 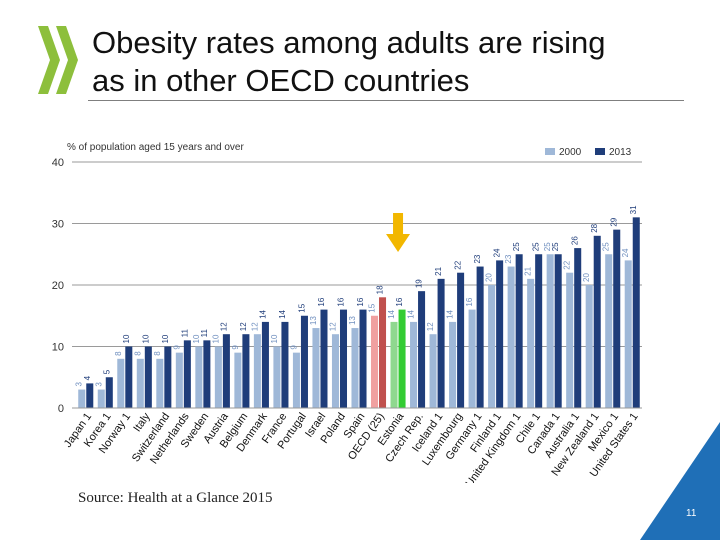 I want to click on data-label-2013-8: 12, so click(x=243, y=326).